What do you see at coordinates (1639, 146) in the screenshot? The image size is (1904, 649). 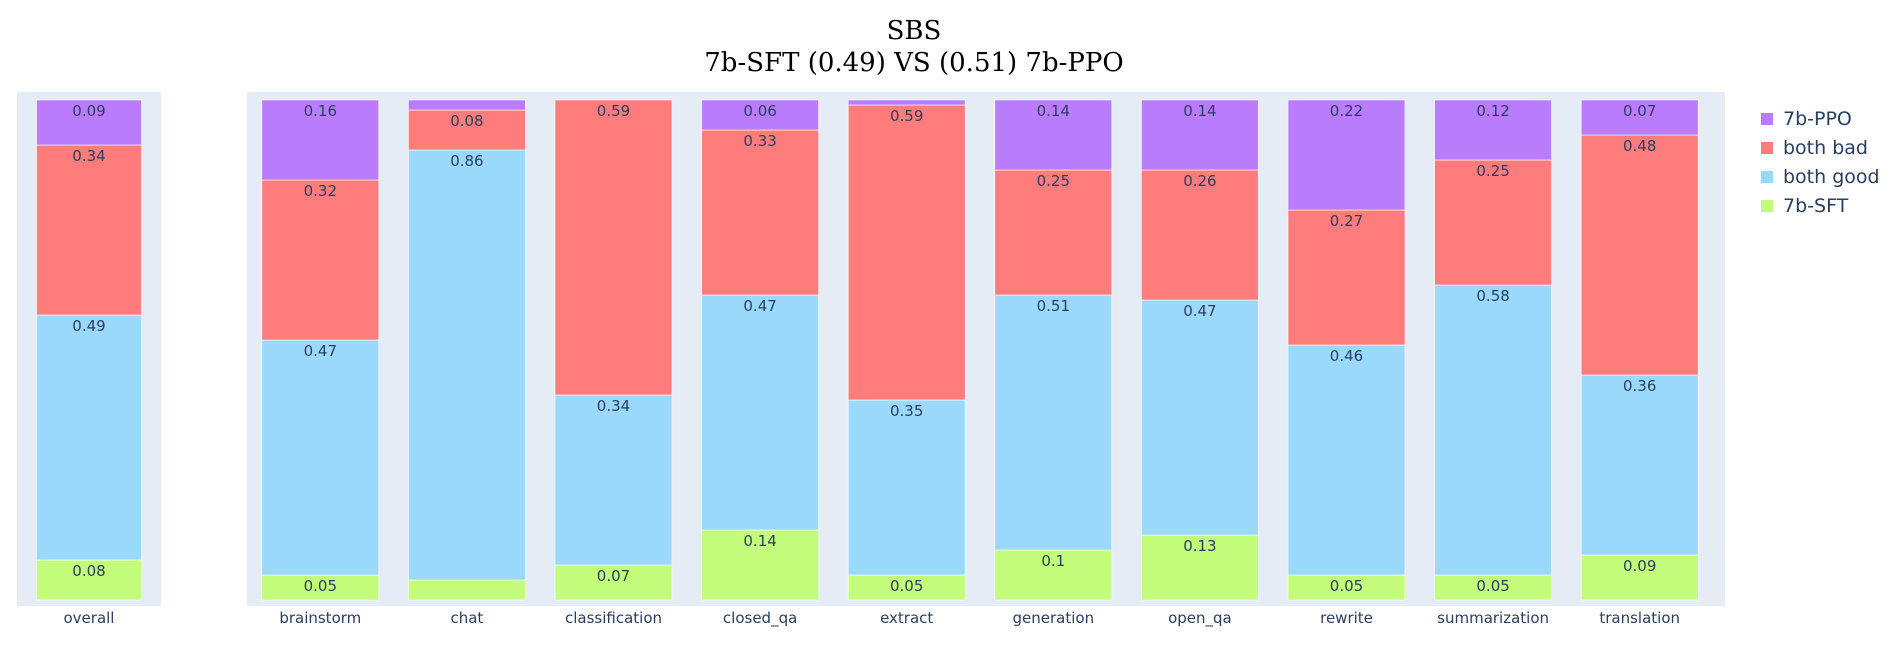 I see `data-label-translation-both-bad: 0.48` at bounding box center [1639, 146].